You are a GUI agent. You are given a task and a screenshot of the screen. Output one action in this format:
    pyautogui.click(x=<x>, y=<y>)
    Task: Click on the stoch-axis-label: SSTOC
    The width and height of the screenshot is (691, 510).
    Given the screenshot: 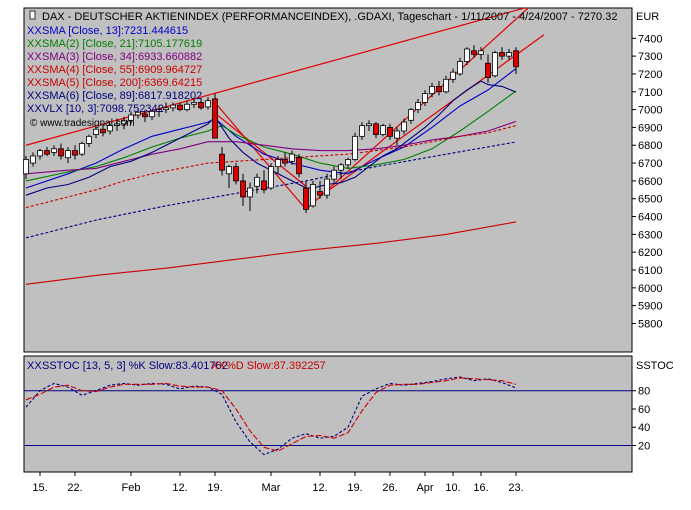 What is the action you would take?
    pyautogui.click(x=655, y=366)
    